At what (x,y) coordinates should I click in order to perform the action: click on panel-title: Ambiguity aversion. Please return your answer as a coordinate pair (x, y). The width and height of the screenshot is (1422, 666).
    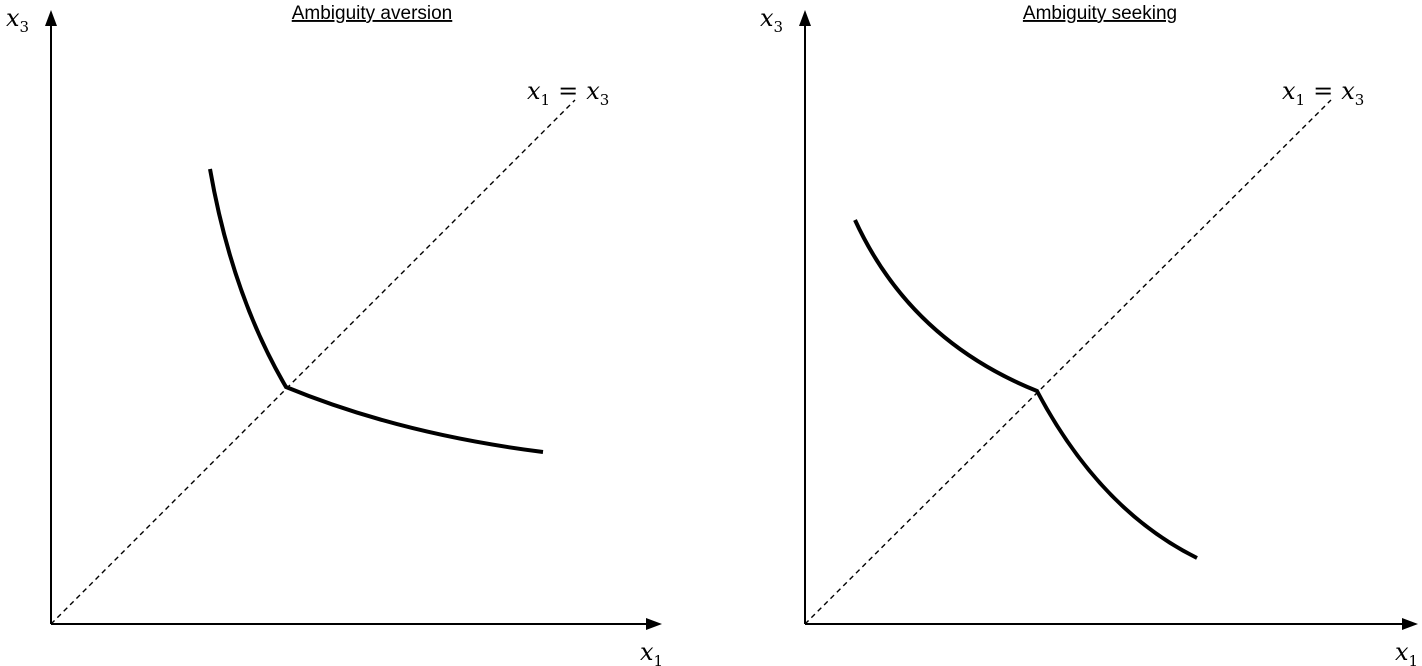
    Looking at the image, I should click on (372, 13).